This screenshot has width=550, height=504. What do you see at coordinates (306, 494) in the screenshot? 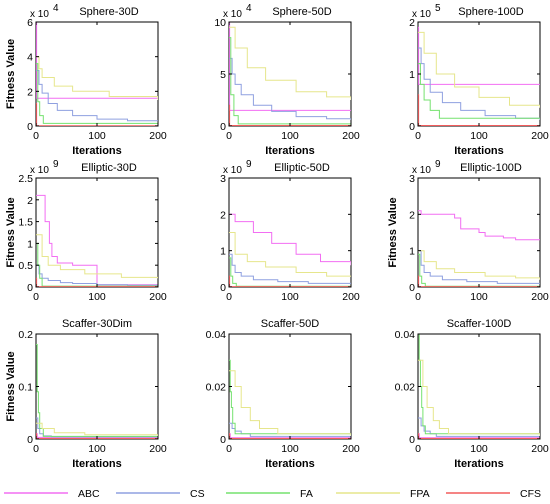
I see `legend-label: FA` at bounding box center [306, 494].